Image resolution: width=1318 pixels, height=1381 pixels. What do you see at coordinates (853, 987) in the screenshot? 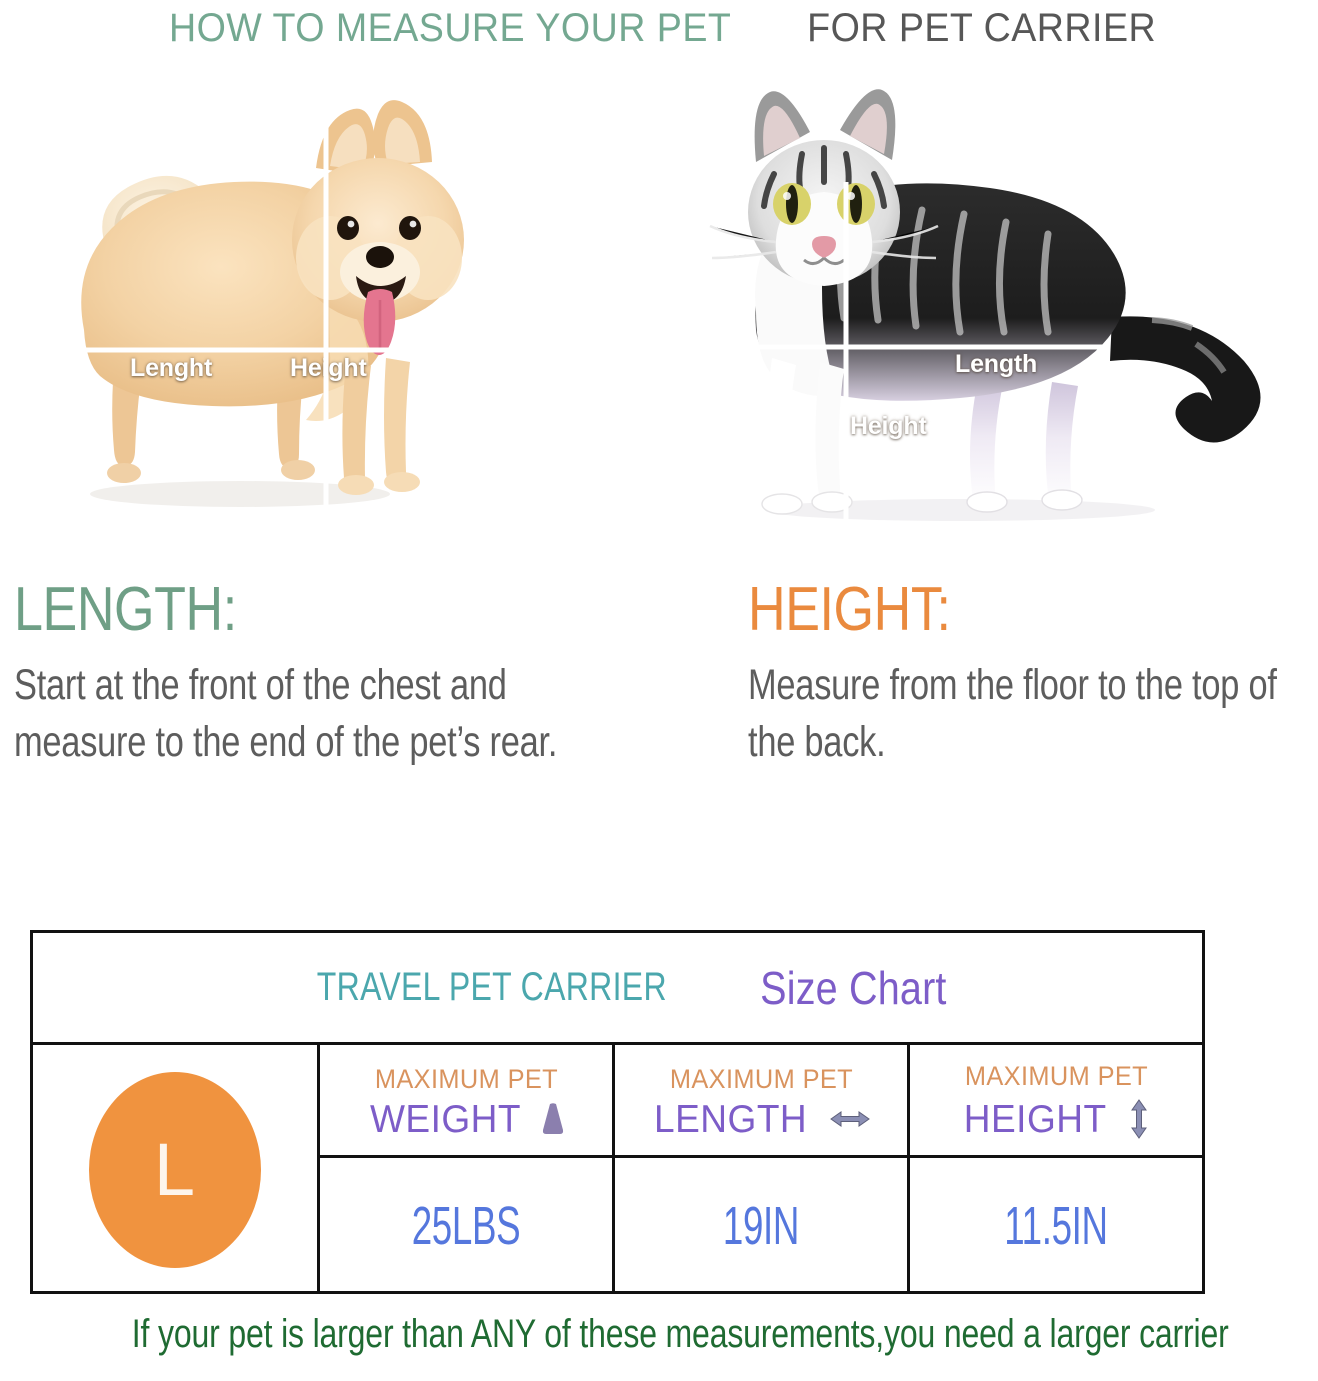
I see `size-chart-title-label: Size Chart` at bounding box center [853, 987].